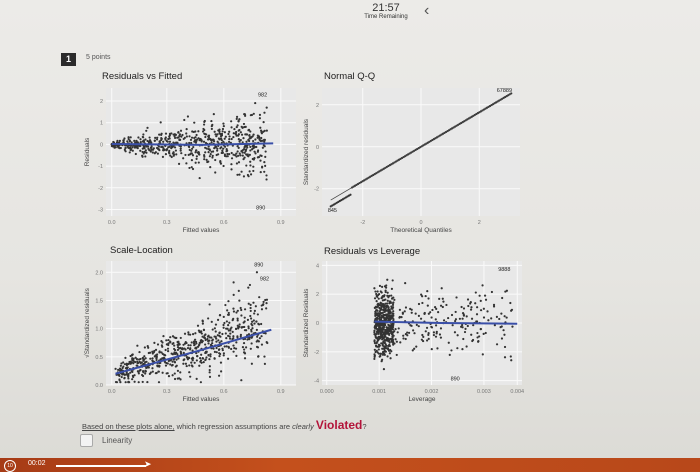 Image resolution: width=700 pixels, height=472 pixels. What do you see at coordinates (10, 466) in the screenshot?
I see `record-icon: 10` at bounding box center [10, 466].